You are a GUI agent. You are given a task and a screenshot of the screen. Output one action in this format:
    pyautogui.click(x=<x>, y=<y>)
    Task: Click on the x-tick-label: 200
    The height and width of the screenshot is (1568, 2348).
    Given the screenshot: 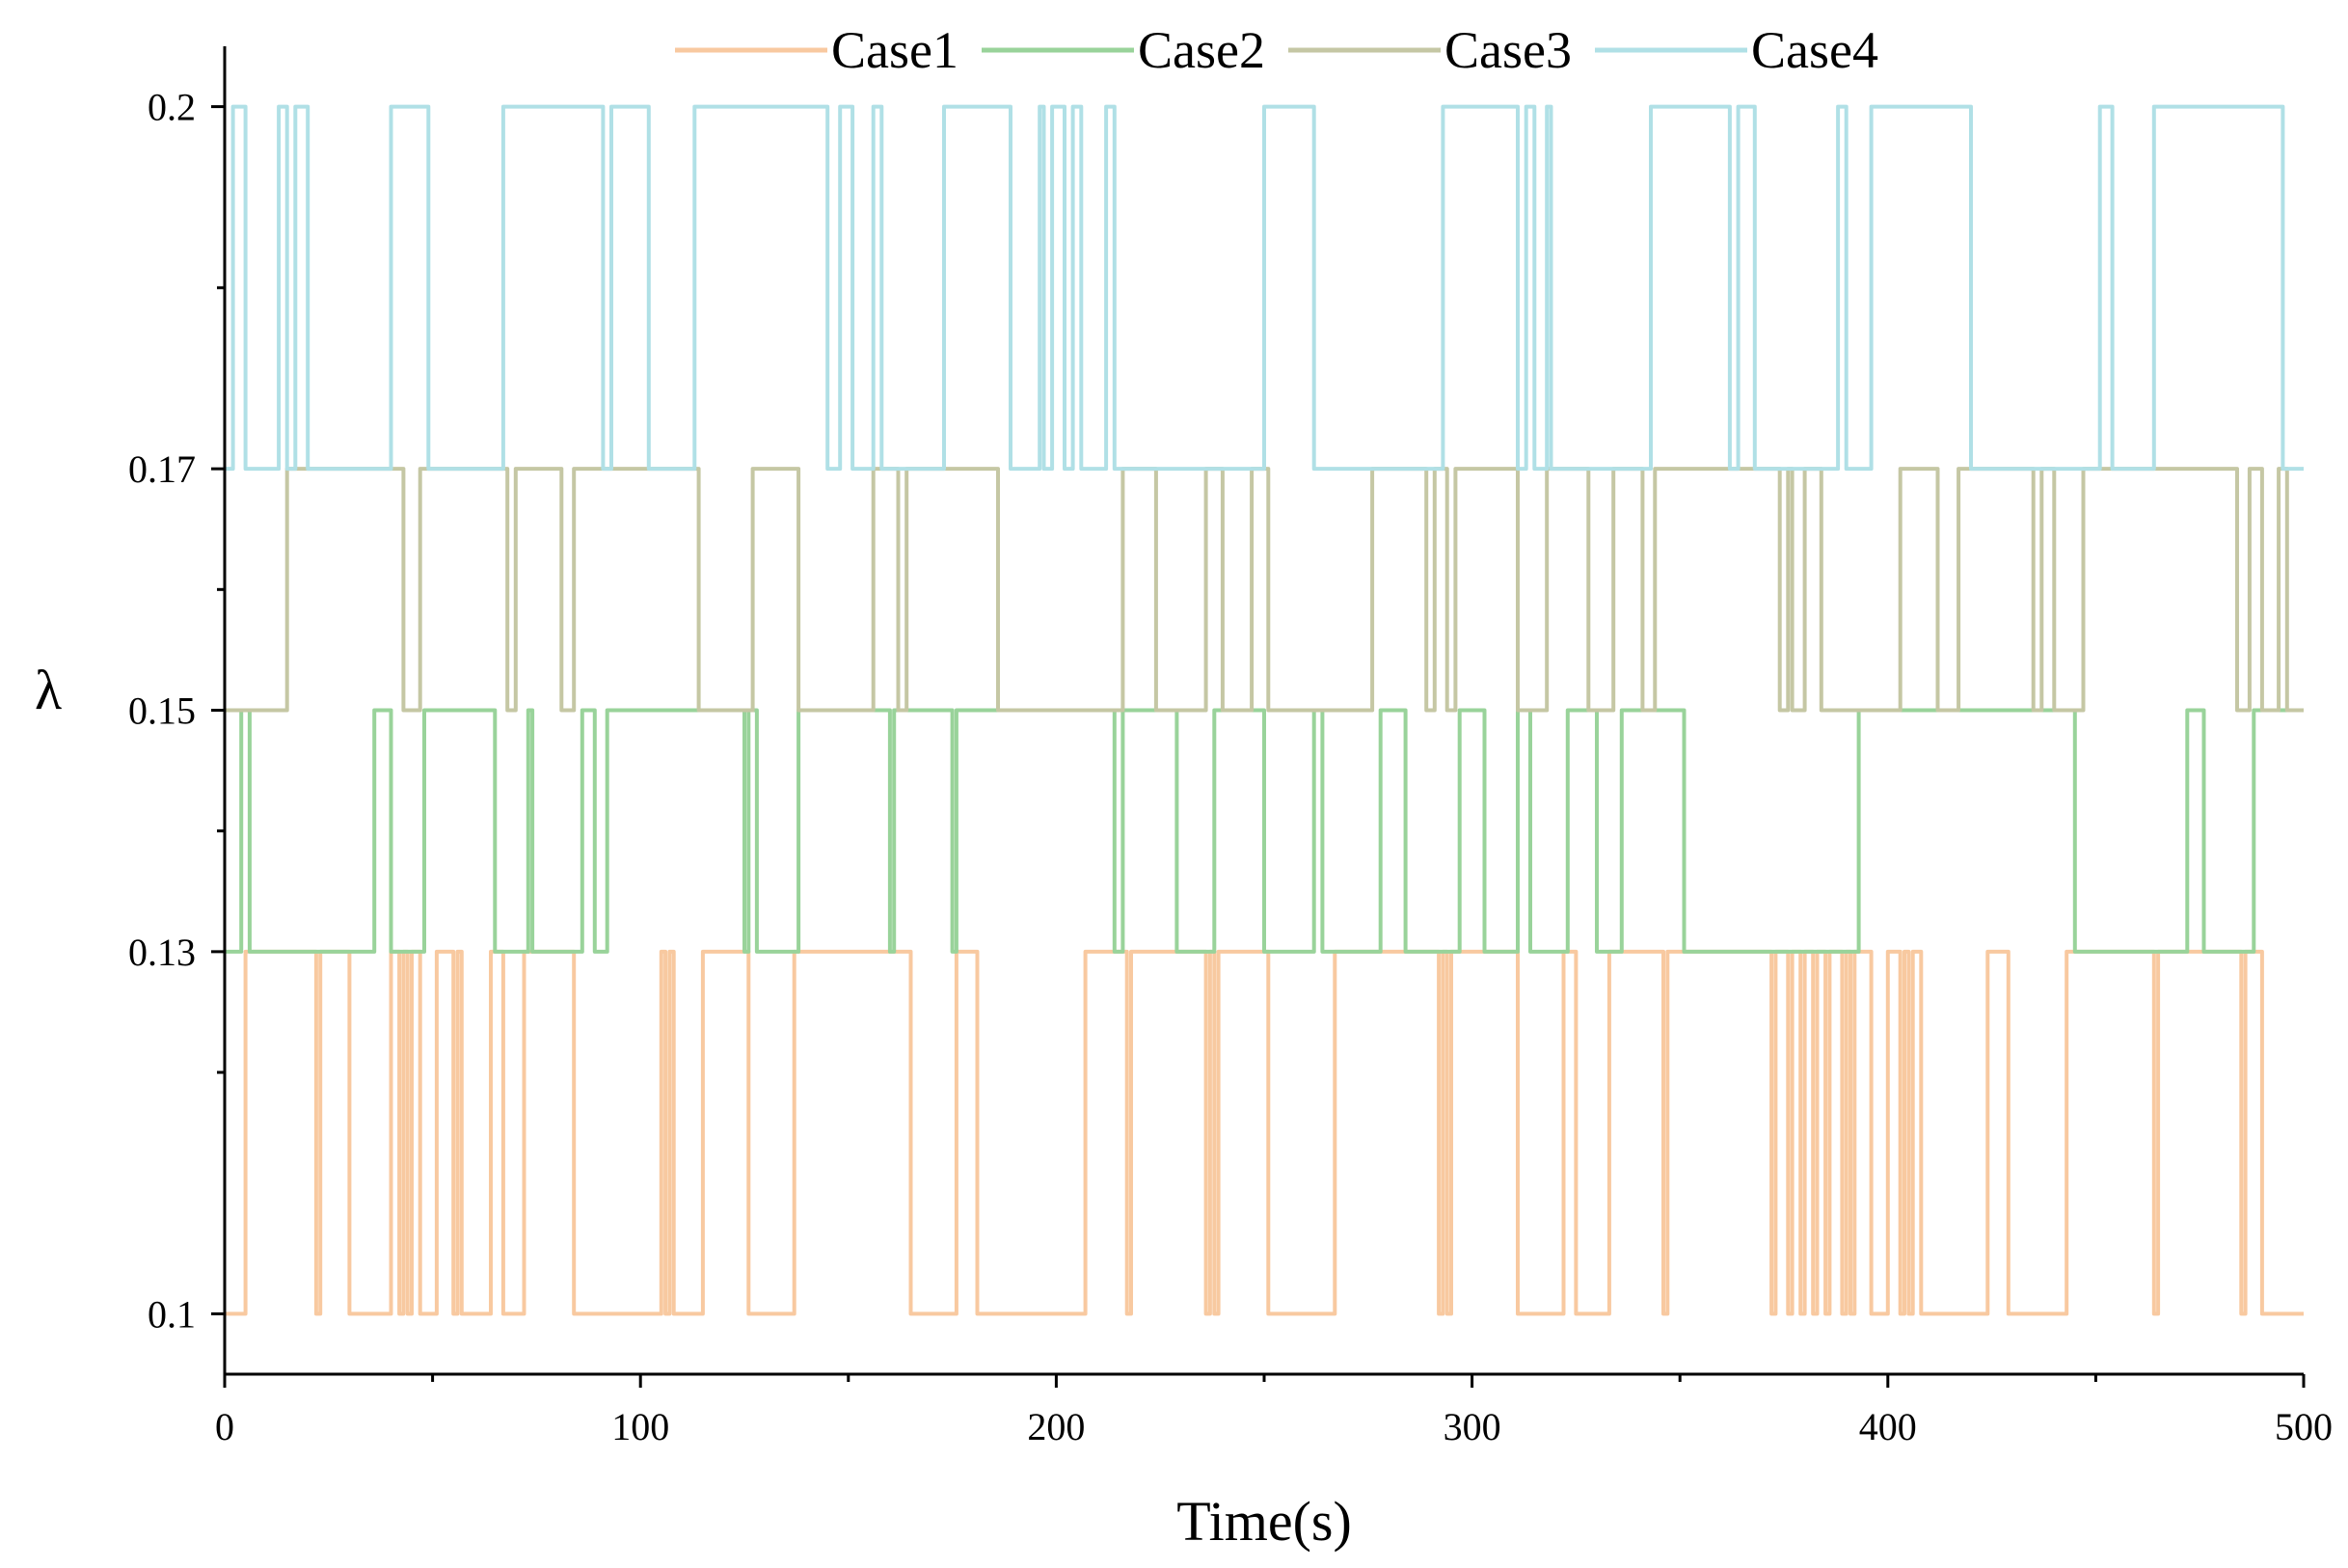 What is the action you would take?
    pyautogui.click(x=1056, y=1427)
    